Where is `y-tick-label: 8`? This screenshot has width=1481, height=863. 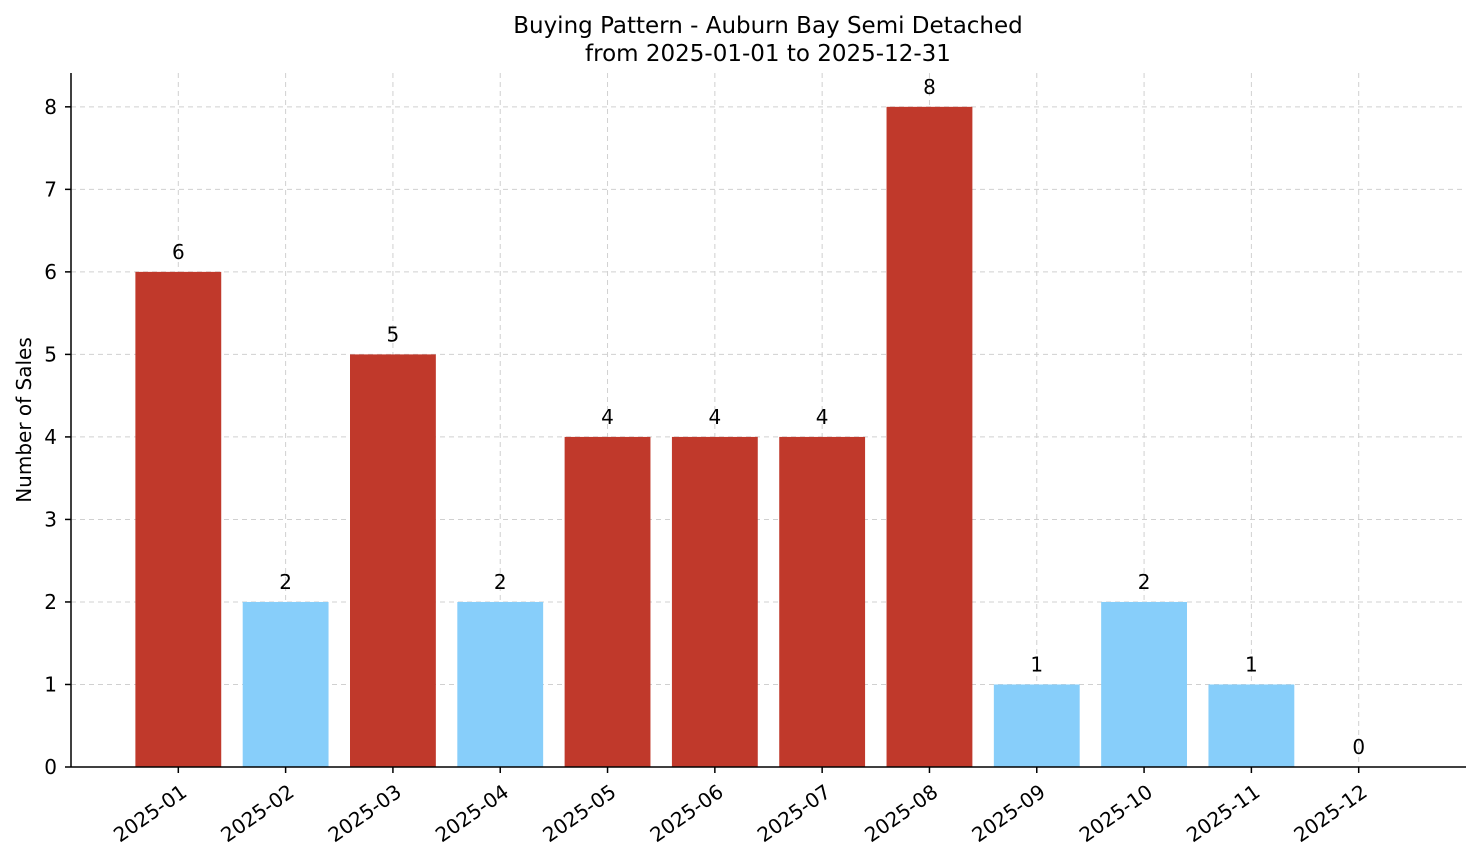
y-tick-label: 8 is located at coordinates (50, 107).